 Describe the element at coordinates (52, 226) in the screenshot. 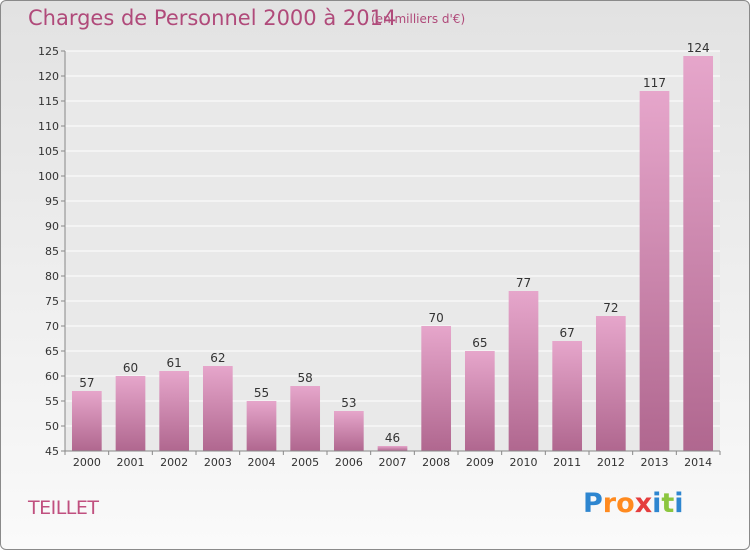

I see `y-tick-label: 90` at that location.